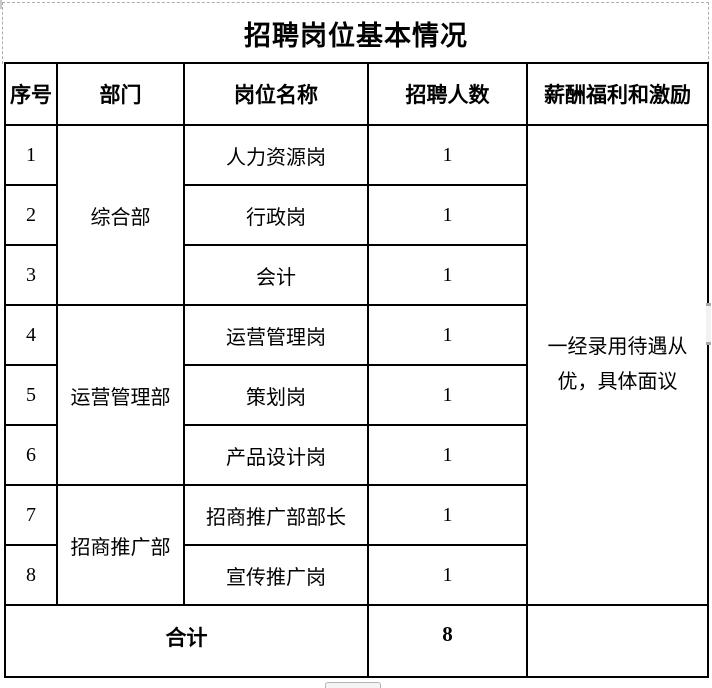  What do you see at coordinates (276, 575) in the screenshot?
I see `position-cell: 宣传推广岗` at bounding box center [276, 575].